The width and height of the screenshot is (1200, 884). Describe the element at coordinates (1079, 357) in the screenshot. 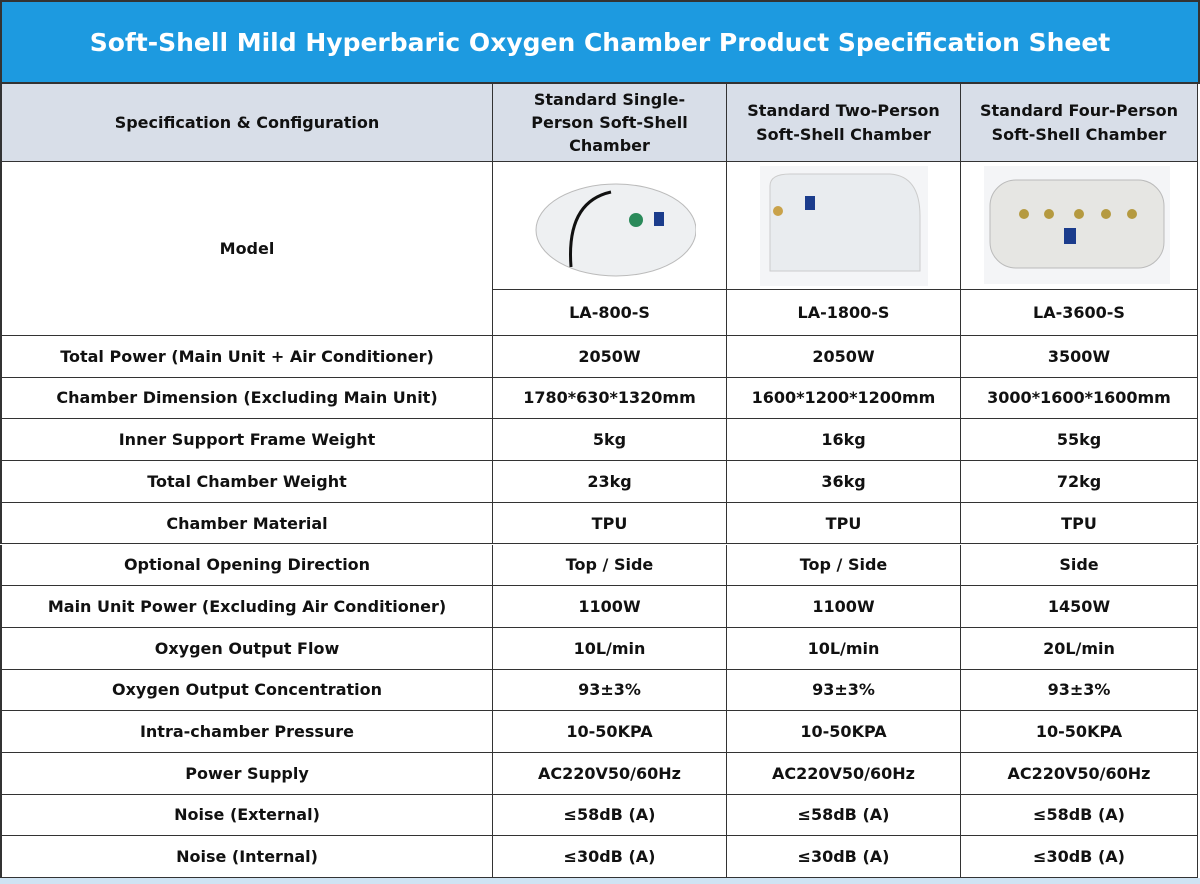

I see `value-cell: 3500W` at that location.